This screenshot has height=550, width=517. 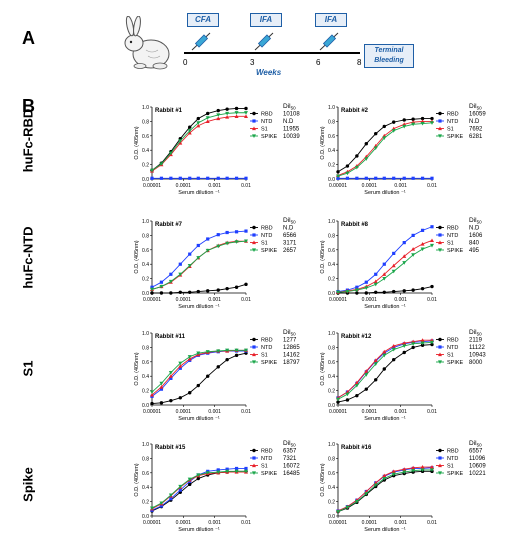 What do you see at coordinates (331, 108) in the screenshot?
I see `y-tick-label: 1.0` at bounding box center [331, 108].